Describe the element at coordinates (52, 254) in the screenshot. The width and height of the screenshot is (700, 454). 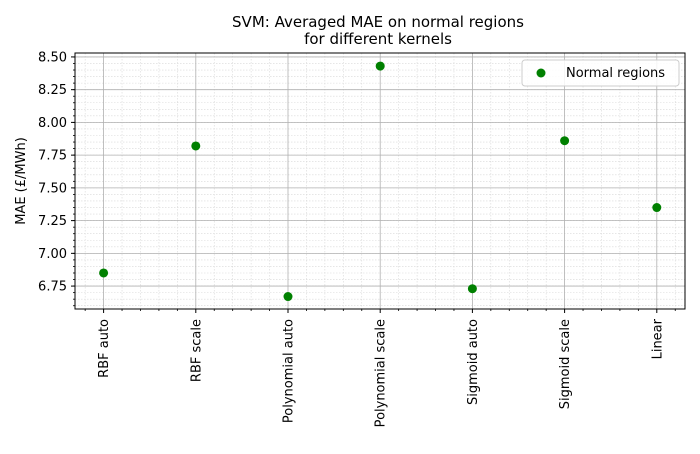
I see `y-tick-label: 7.00` at that location.